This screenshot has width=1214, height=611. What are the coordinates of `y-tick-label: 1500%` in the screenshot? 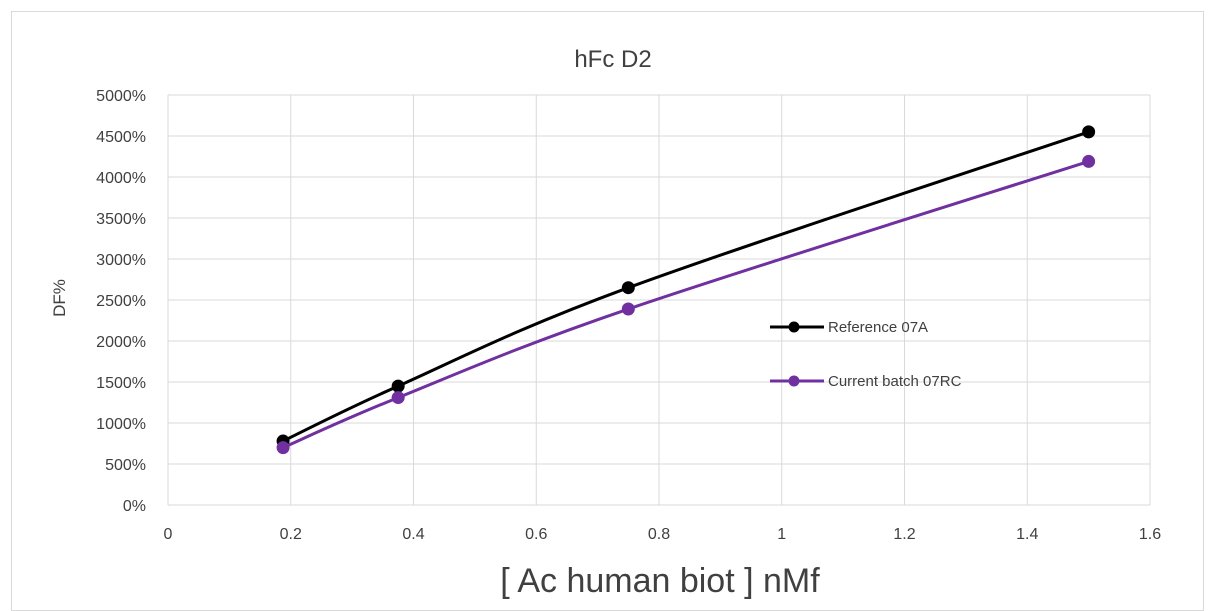 It's located at (121, 383).